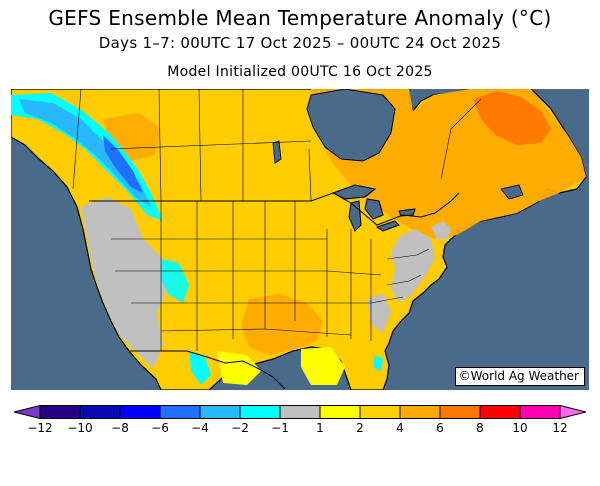 The width and height of the screenshot is (600, 486). Describe the element at coordinates (175, 281) in the screenshot. I see `cool-anomaly-lightblue-rockies` at that location.